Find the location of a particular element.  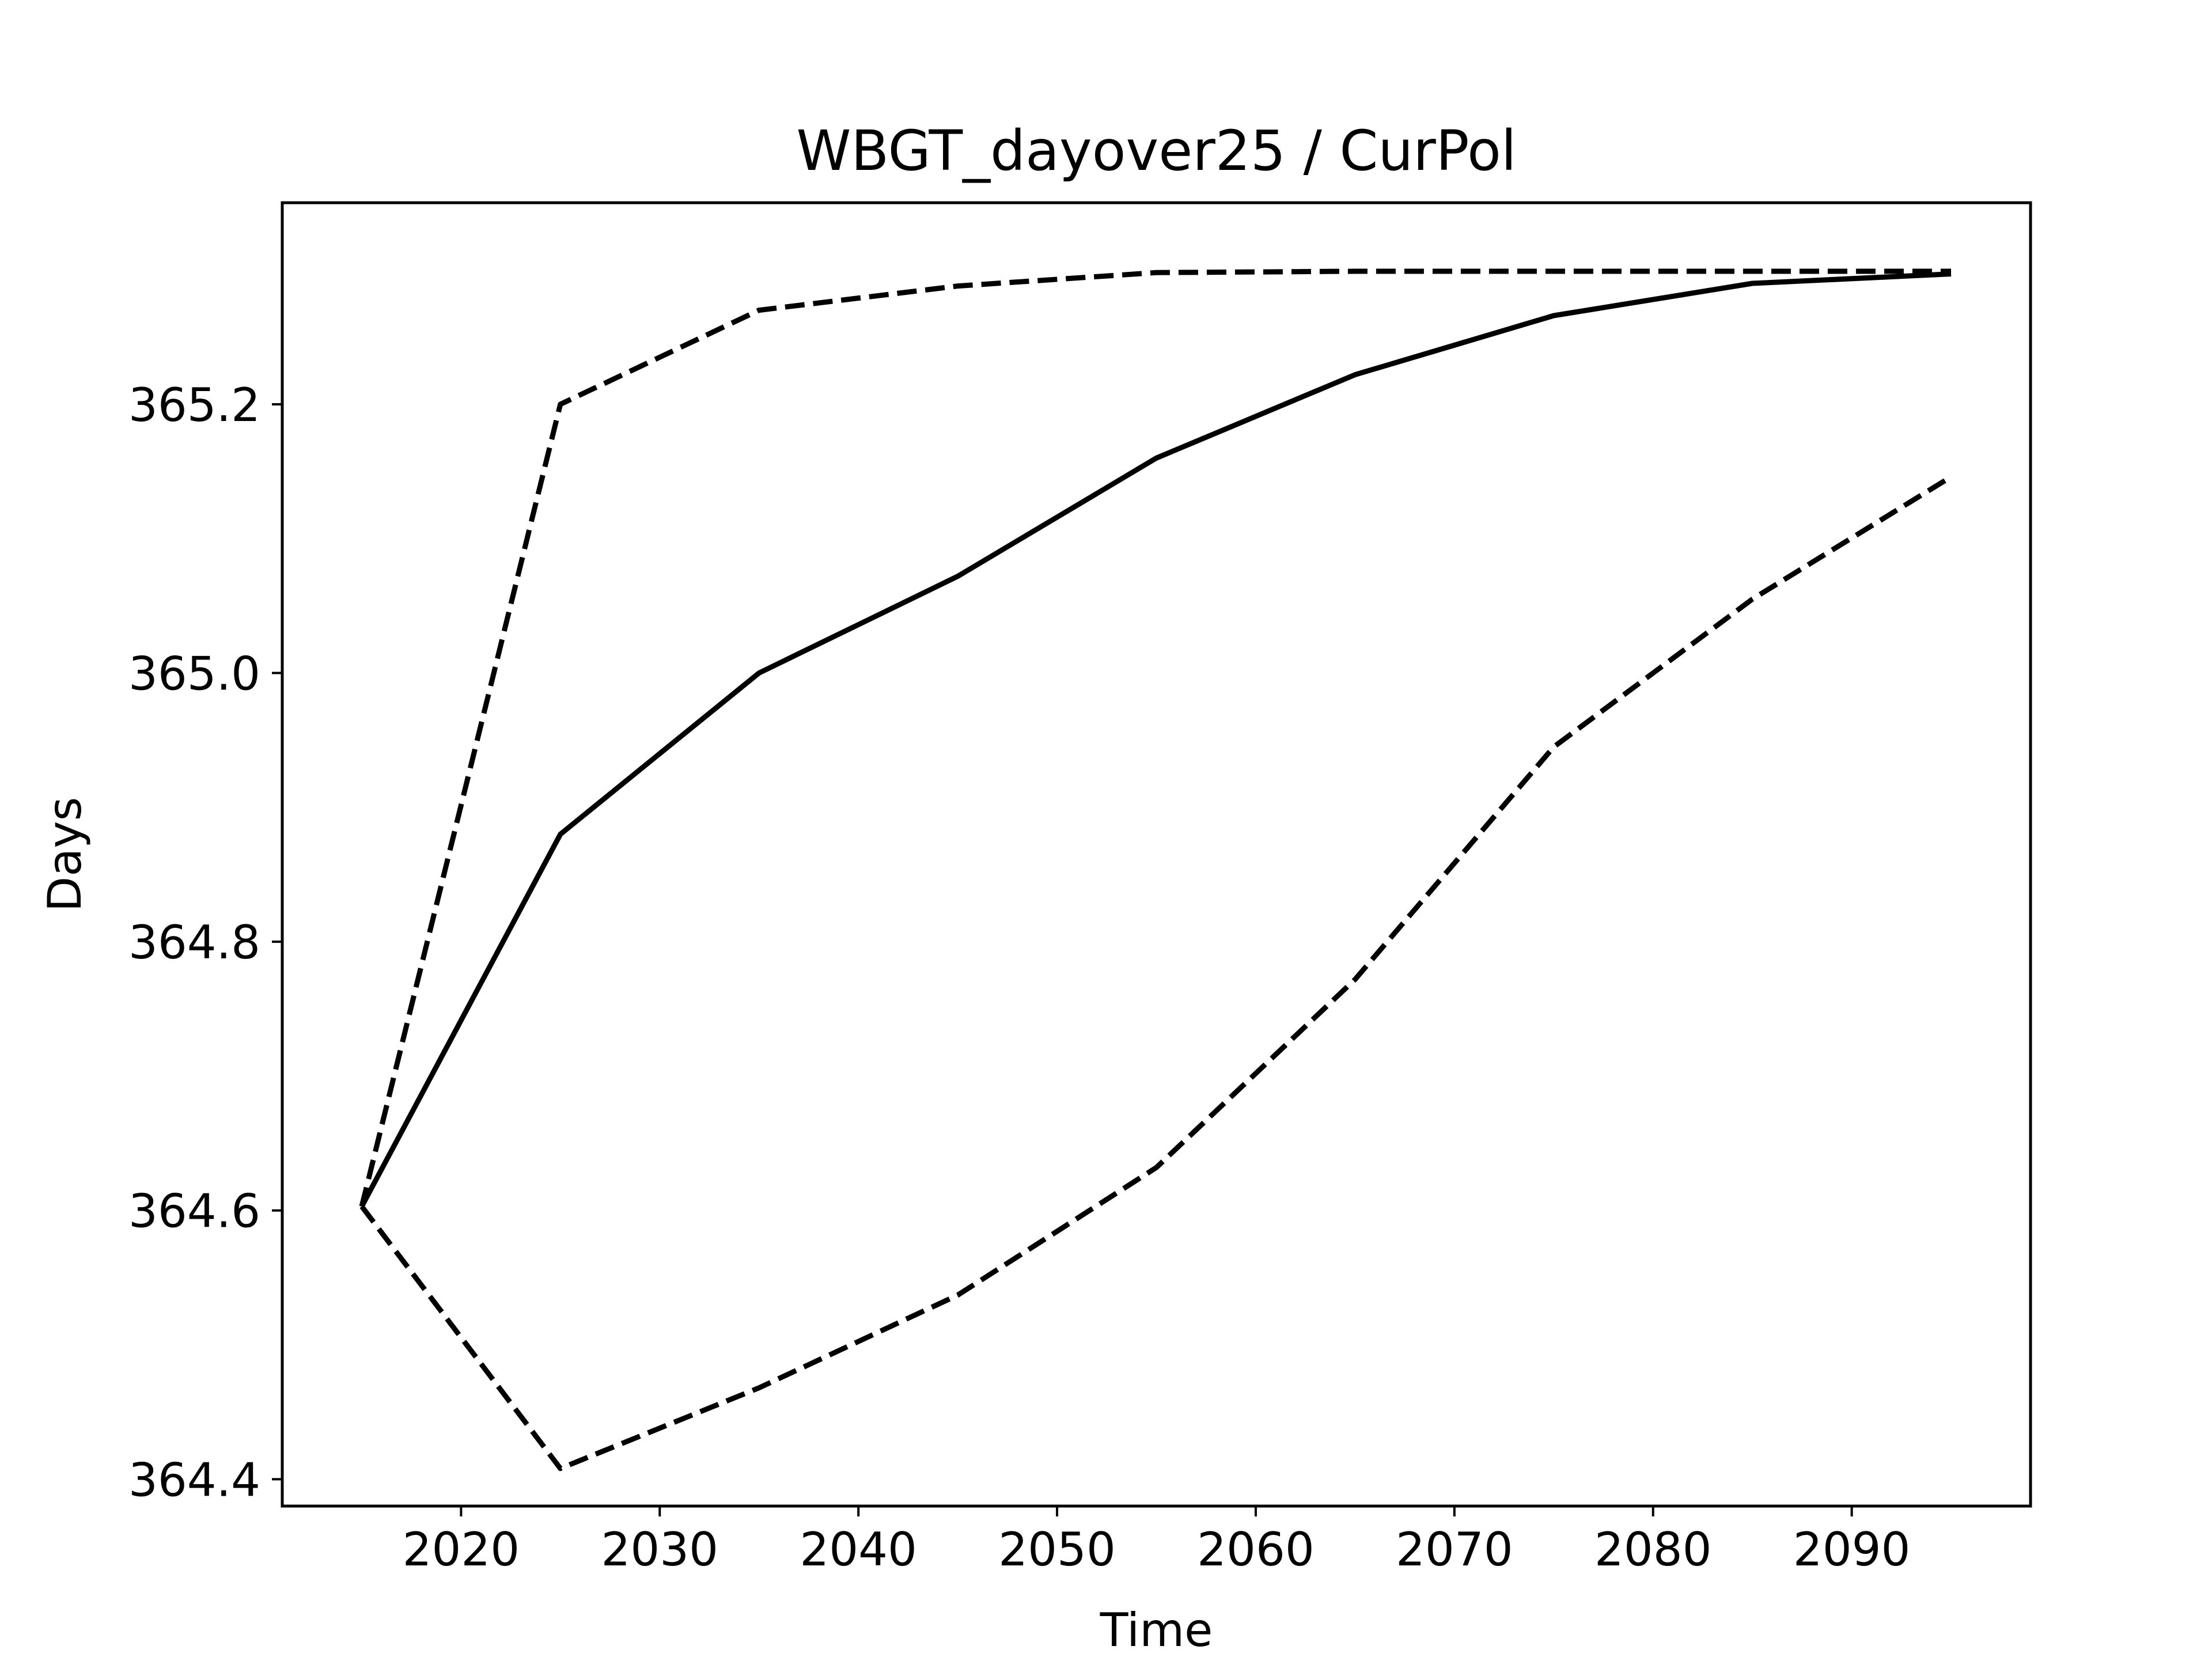

x-tick-label: 2090 is located at coordinates (1852, 1549).